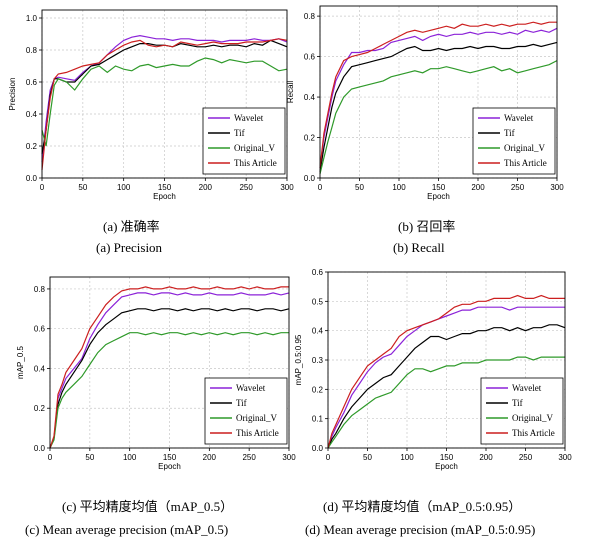 The height and width of the screenshot is (557, 589). Describe the element at coordinates (124, 187) in the screenshot. I see `precision-xtick-label: 100` at that location.